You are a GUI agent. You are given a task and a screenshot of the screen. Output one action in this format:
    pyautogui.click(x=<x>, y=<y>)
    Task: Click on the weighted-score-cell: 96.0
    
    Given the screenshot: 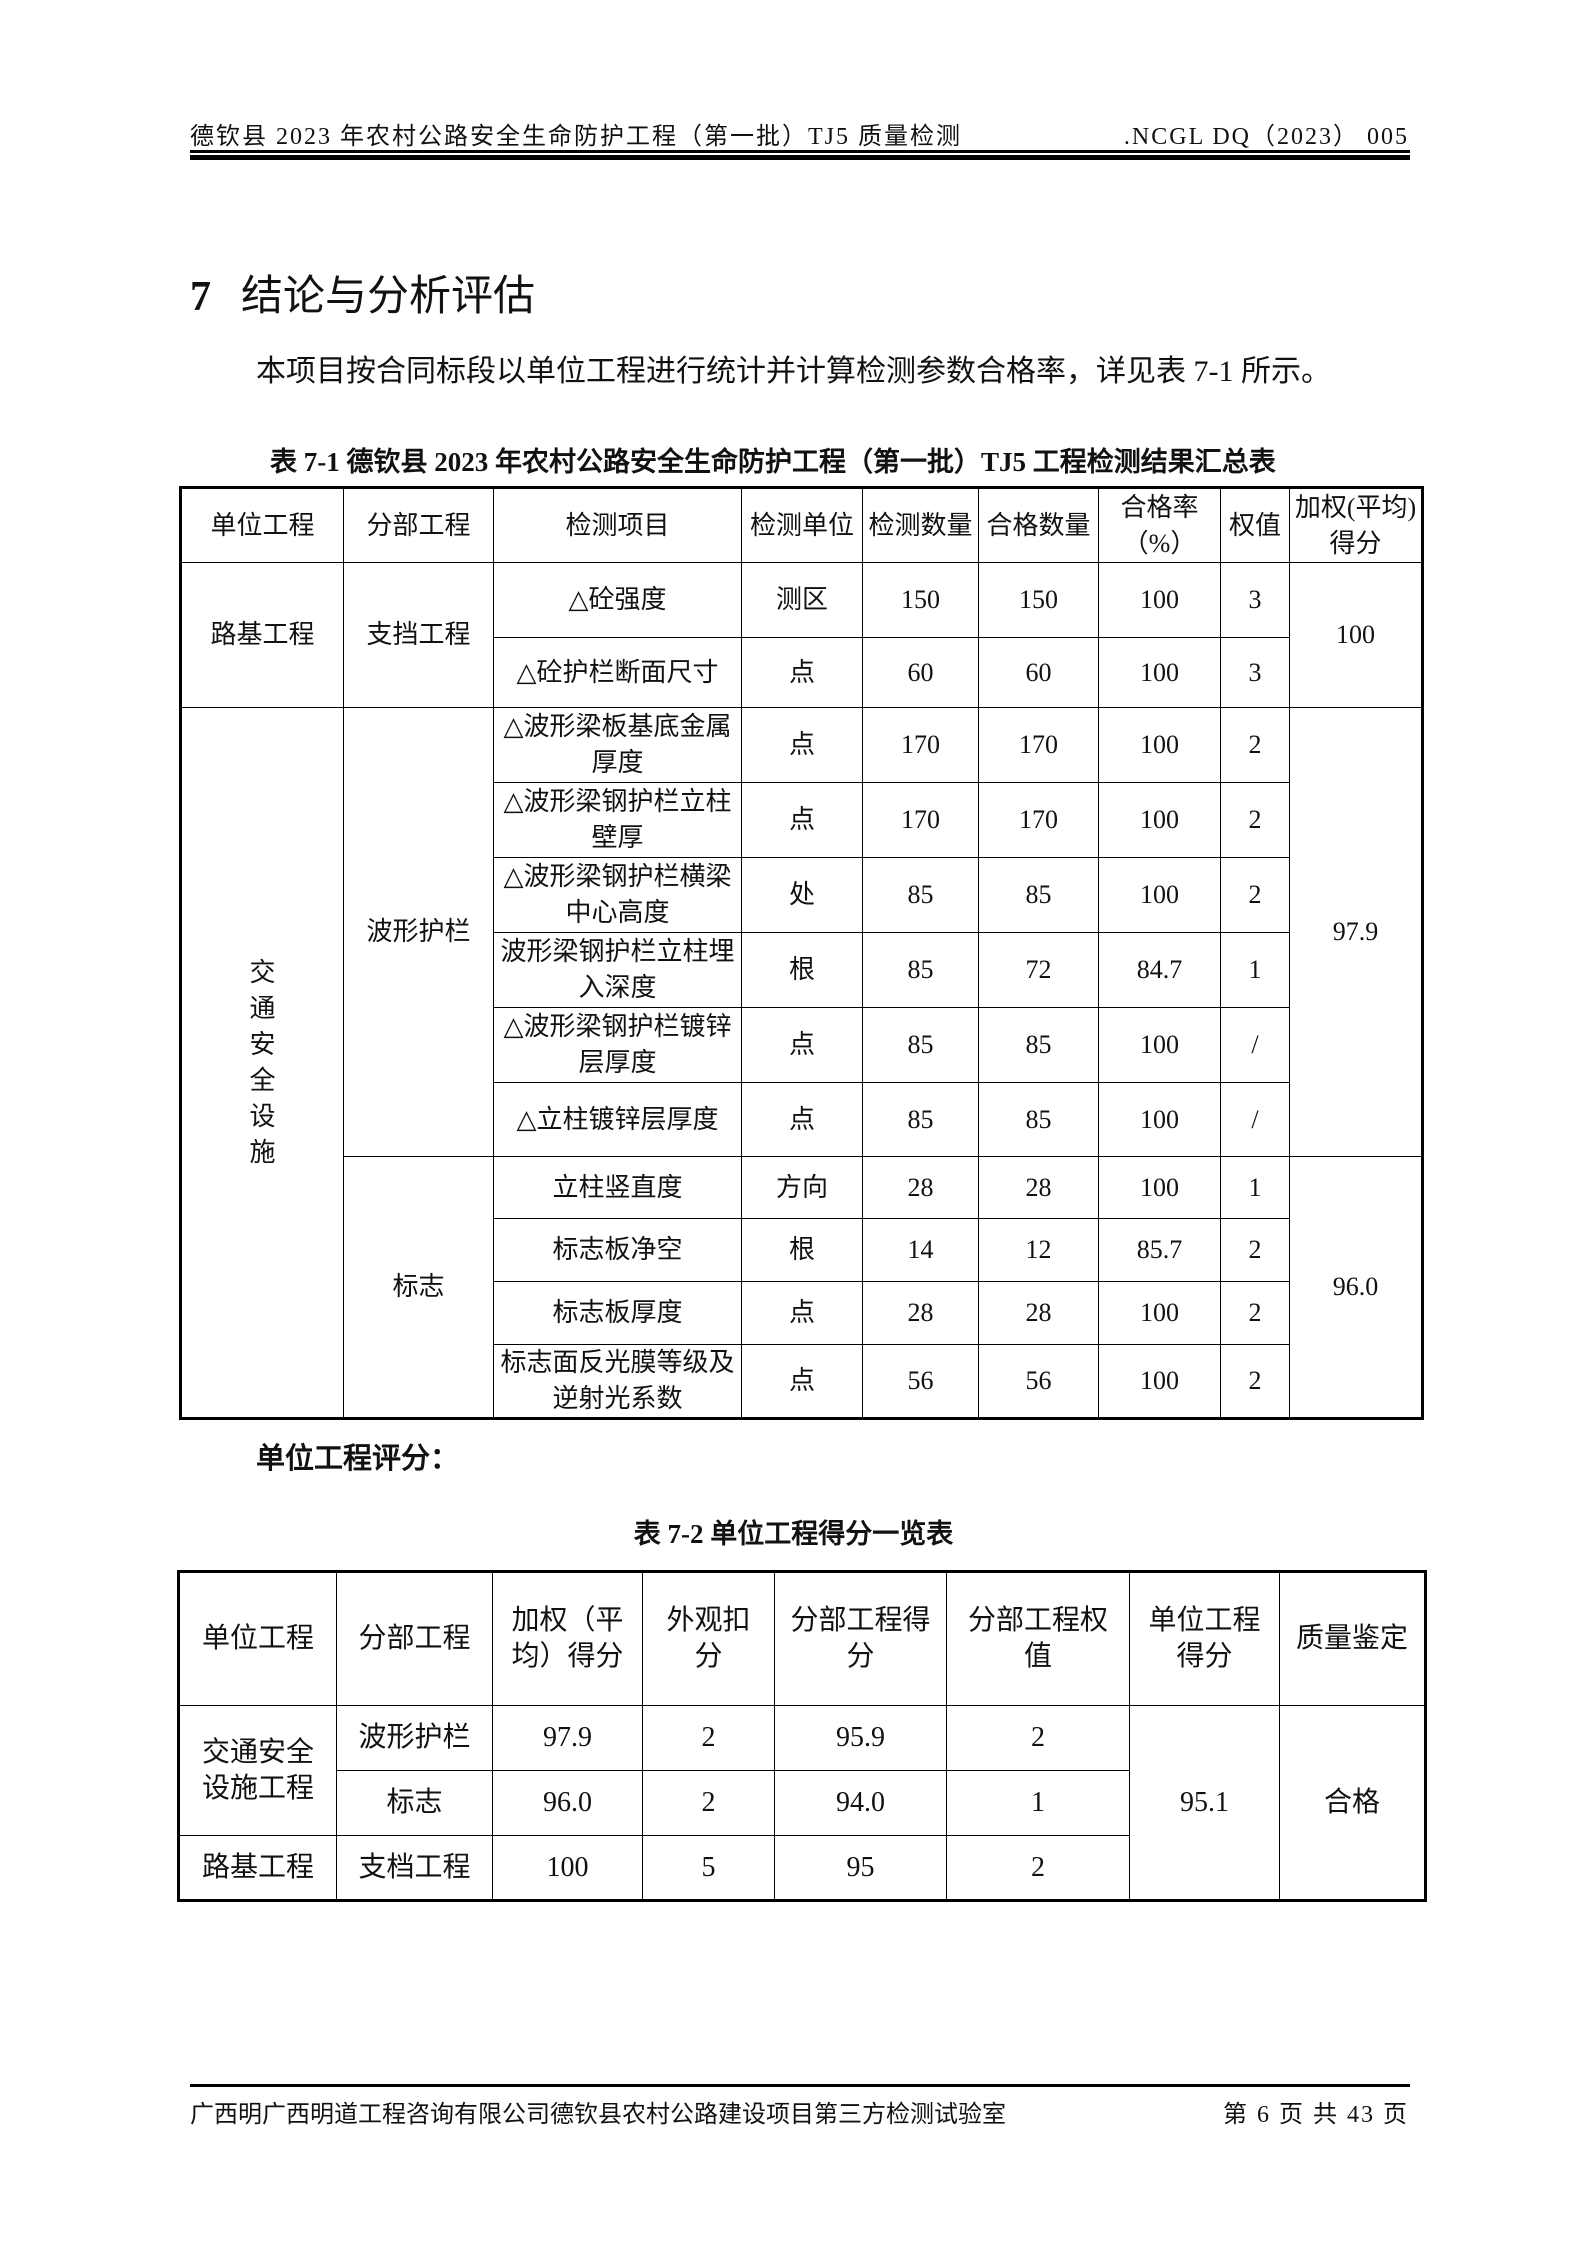 What is the action you would take?
    pyautogui.click(x=1356, y=1287)
    